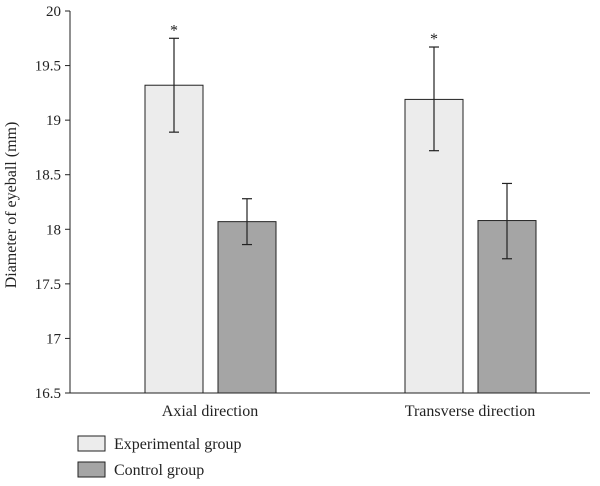 The image size is (600, 486). I want to click on y-tick-label: 17, so click(54, 339).